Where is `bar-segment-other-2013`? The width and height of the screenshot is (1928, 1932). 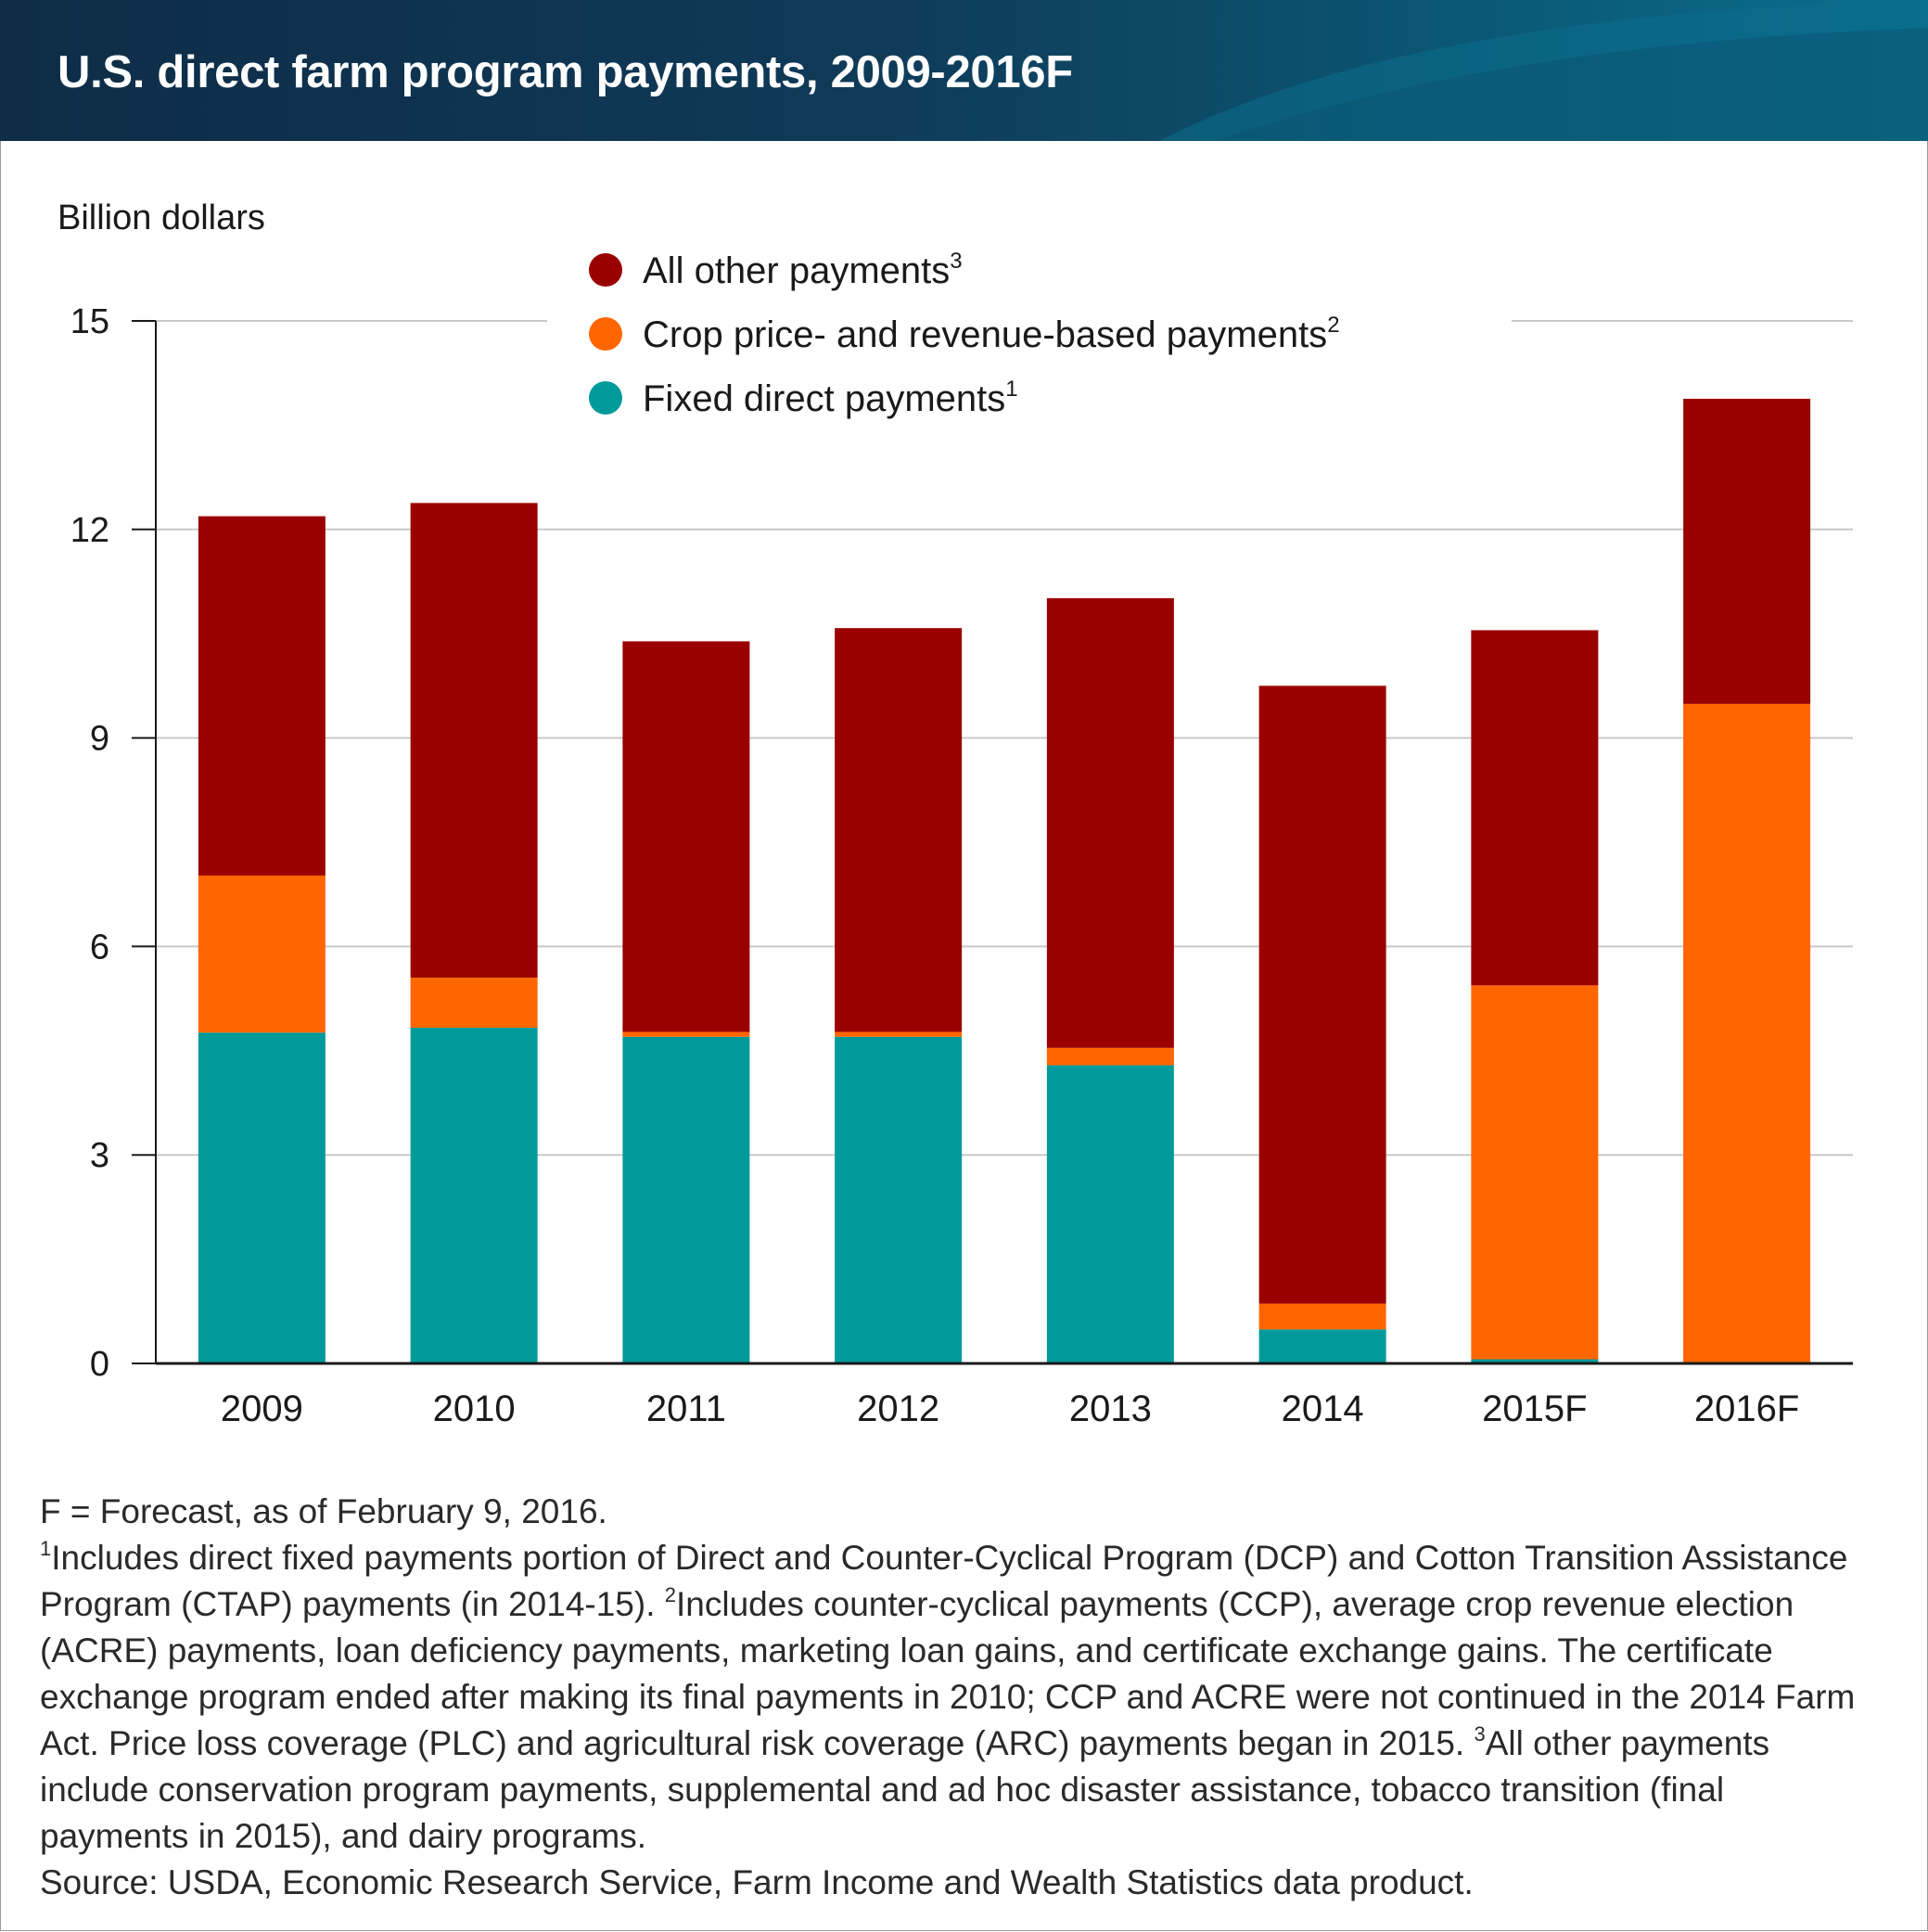
bar-segment-other-2013 is located at coordinates (1110, 822).